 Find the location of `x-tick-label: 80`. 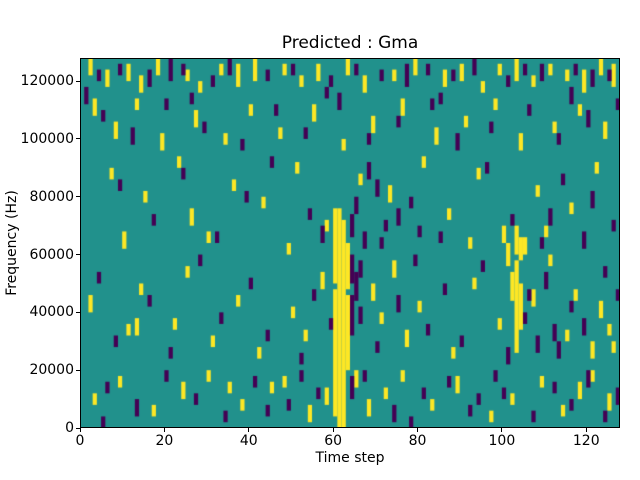

x-tick-label: 80 is located at coordinates (417, 441).